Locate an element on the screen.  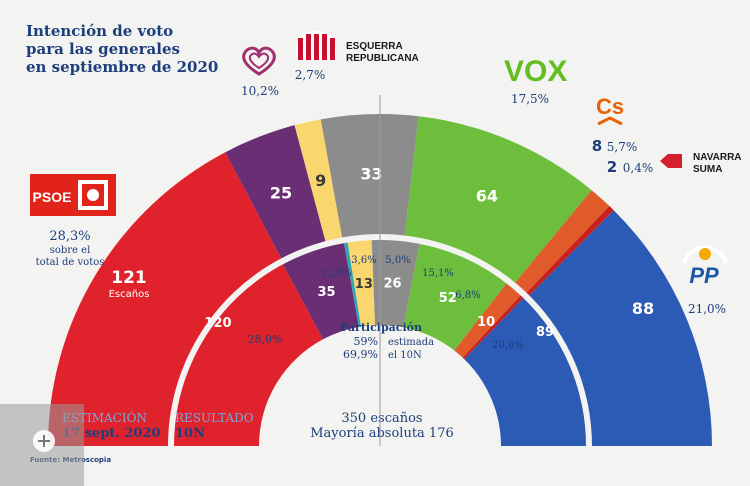
estimacion-date: 17 sept. 2020 is located at coordinates (111, 433).